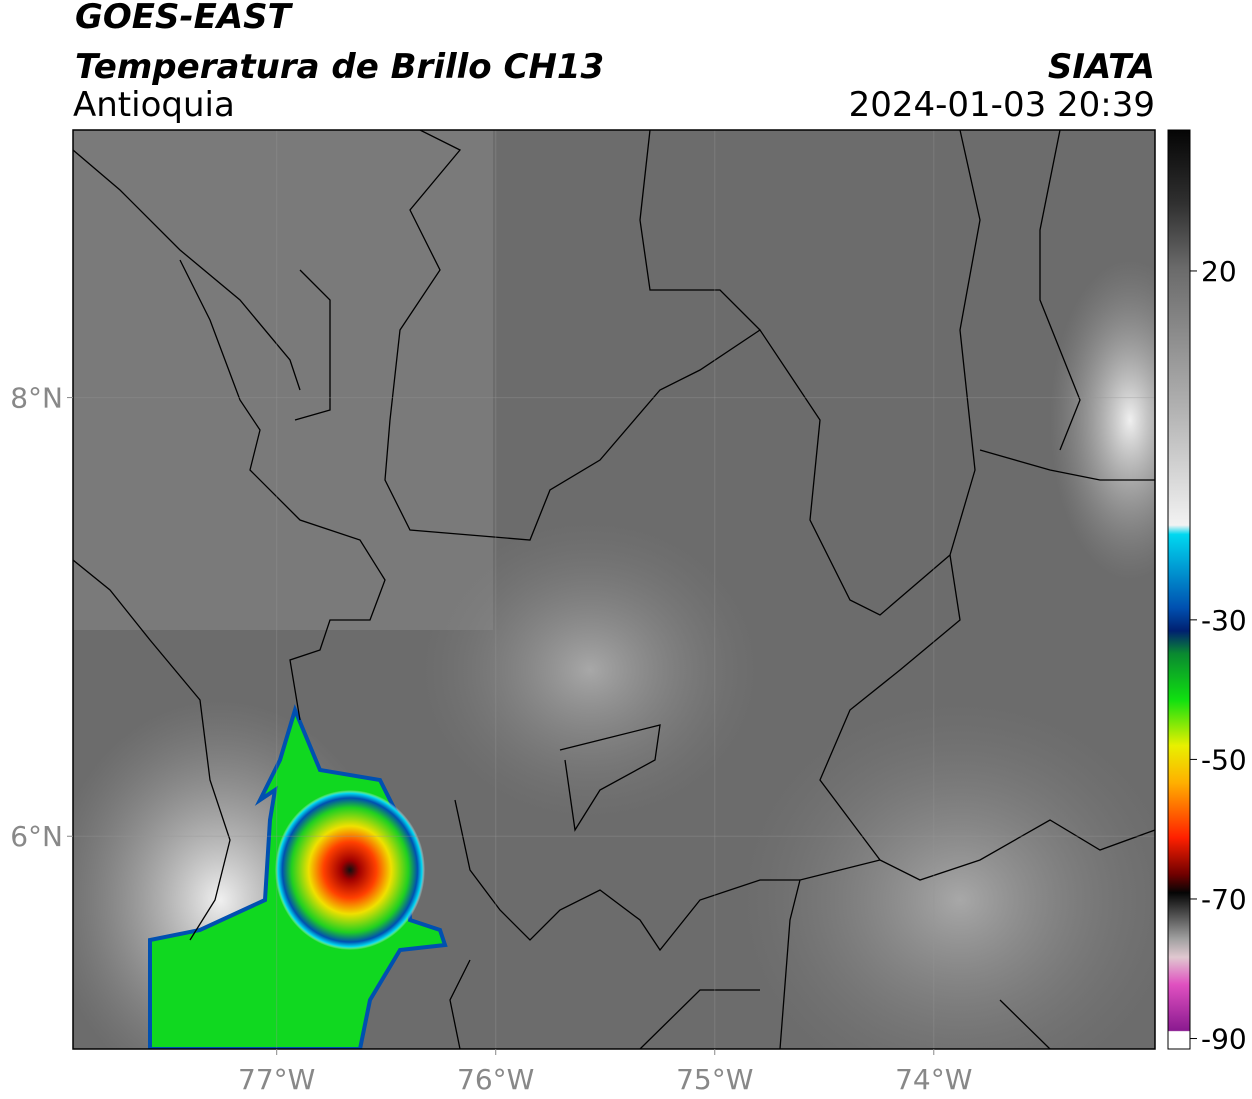 The image size is (1252, 1099). Describe the element at coordinates (1224, 620) in the screenshot. I see `colorbar-tick-label: -30` at that location.